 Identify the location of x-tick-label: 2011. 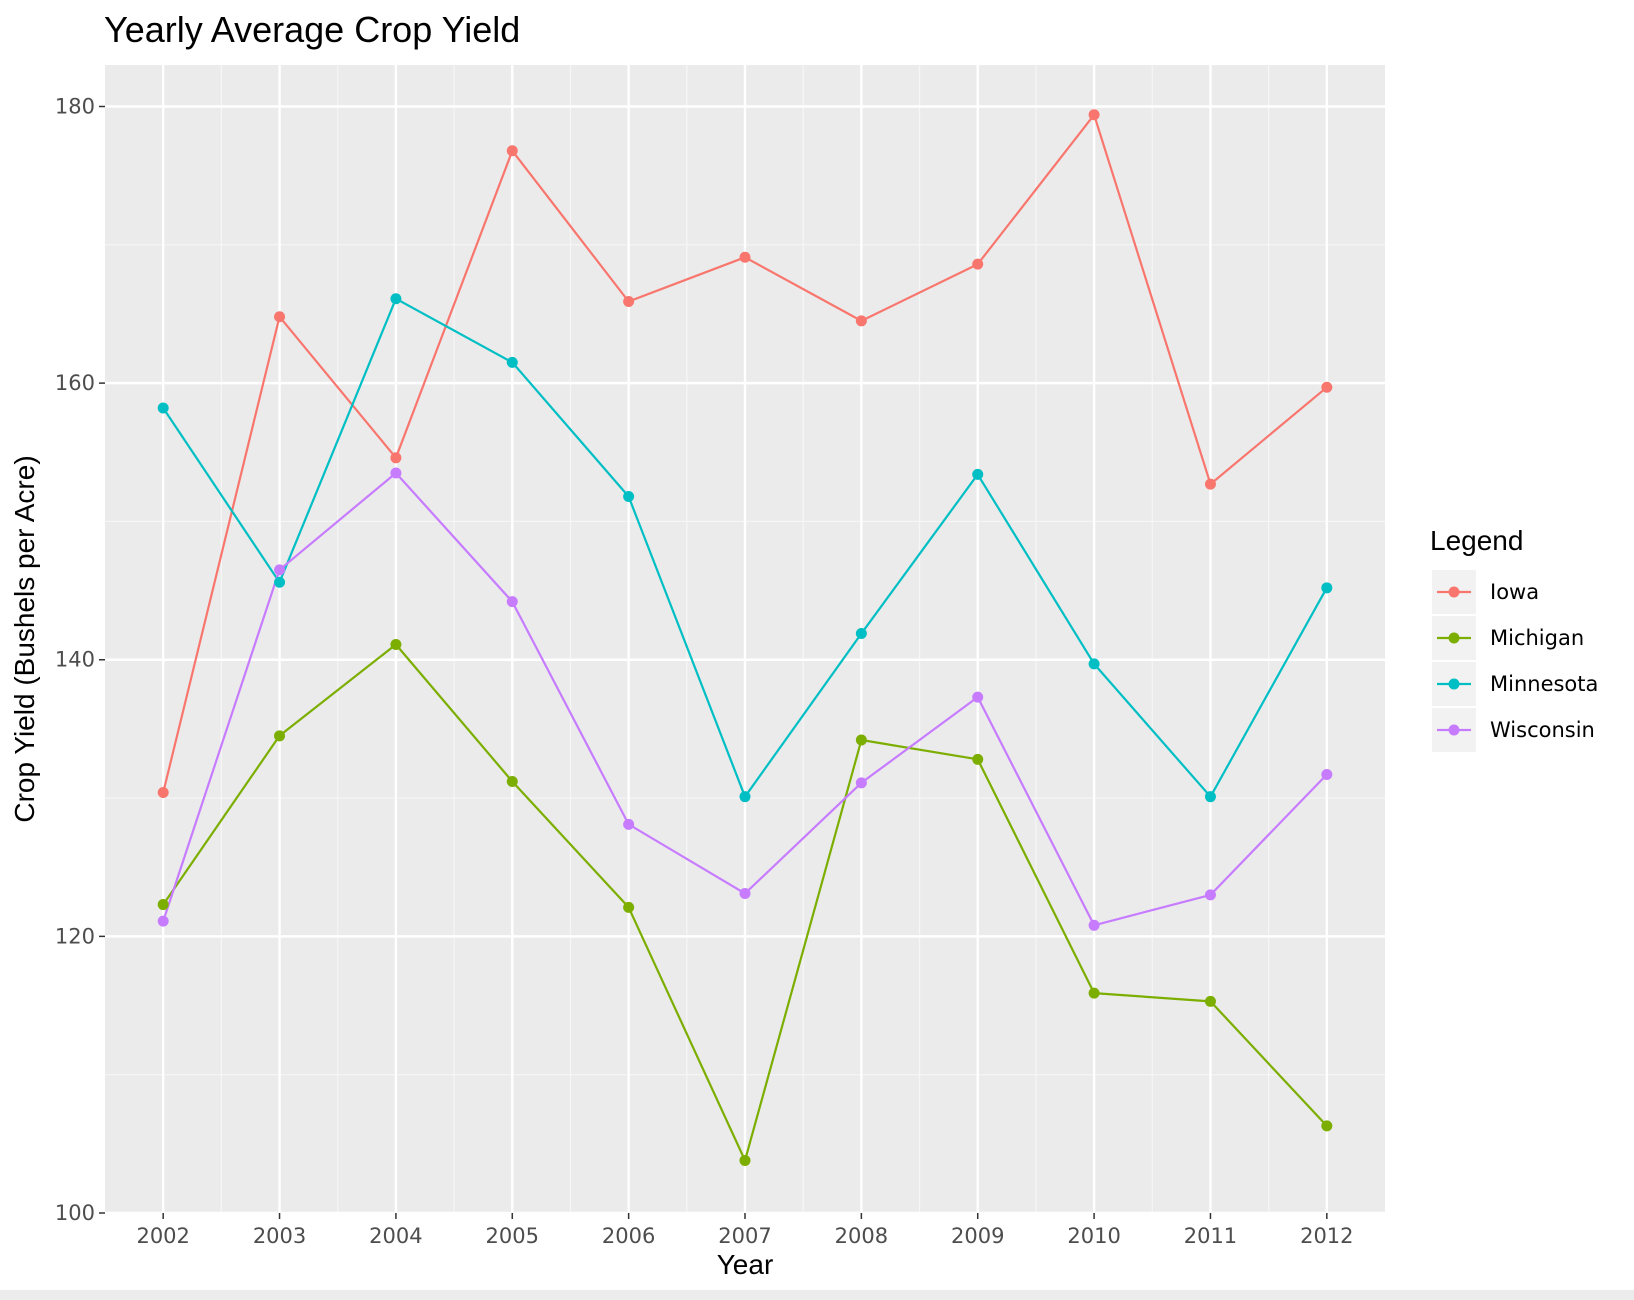
(1210, 1236).